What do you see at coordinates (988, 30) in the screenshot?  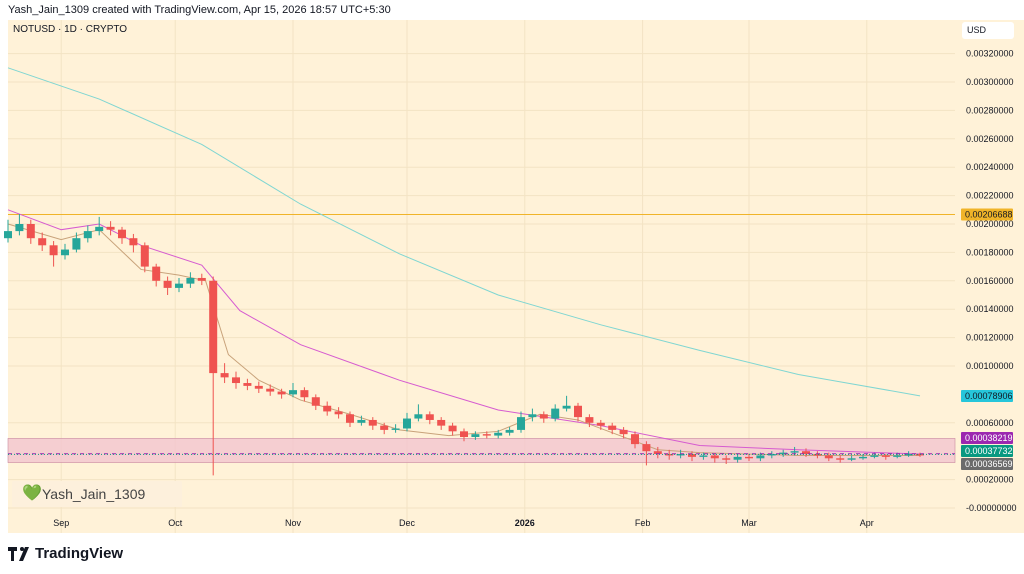 I see `currency-button: USD` at bounding box center [988, 30].